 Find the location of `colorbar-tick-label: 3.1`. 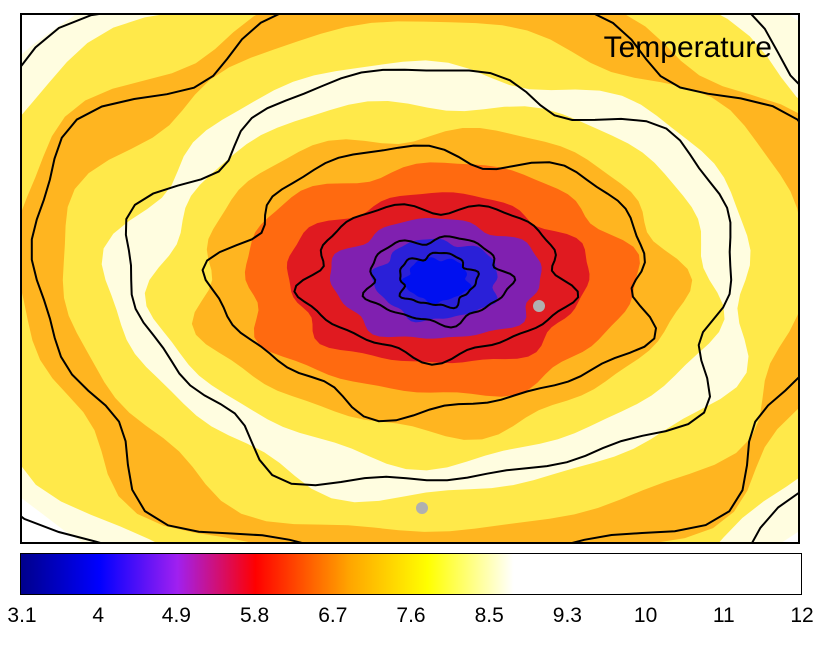

colorbar-tick-label: 3.1 is located at coordinates (22, 615).